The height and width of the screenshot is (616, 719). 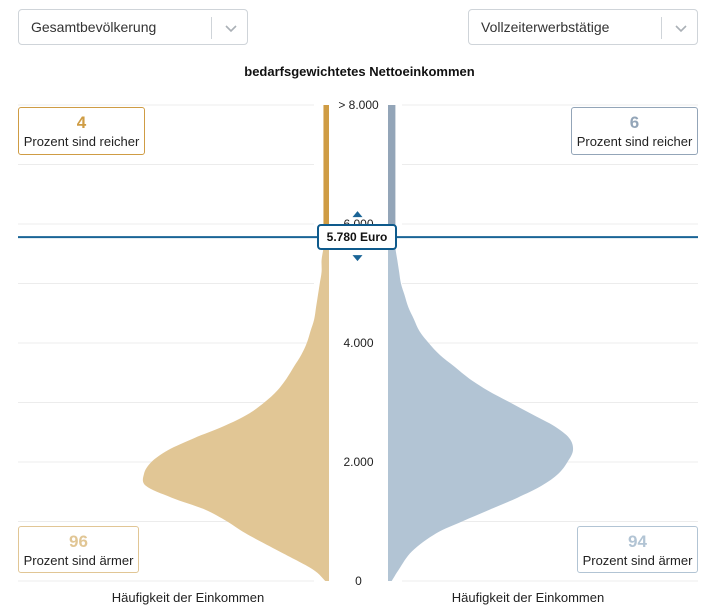 I want to click on left-poorer-text: Prozent sind ärmer, so click(x=78, y=560).